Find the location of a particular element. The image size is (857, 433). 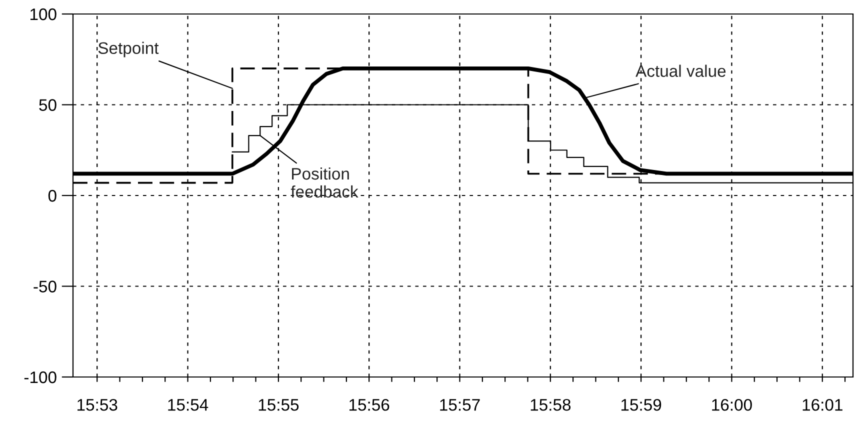

y-tick-label: 0 is located at coordinates (52, 196).